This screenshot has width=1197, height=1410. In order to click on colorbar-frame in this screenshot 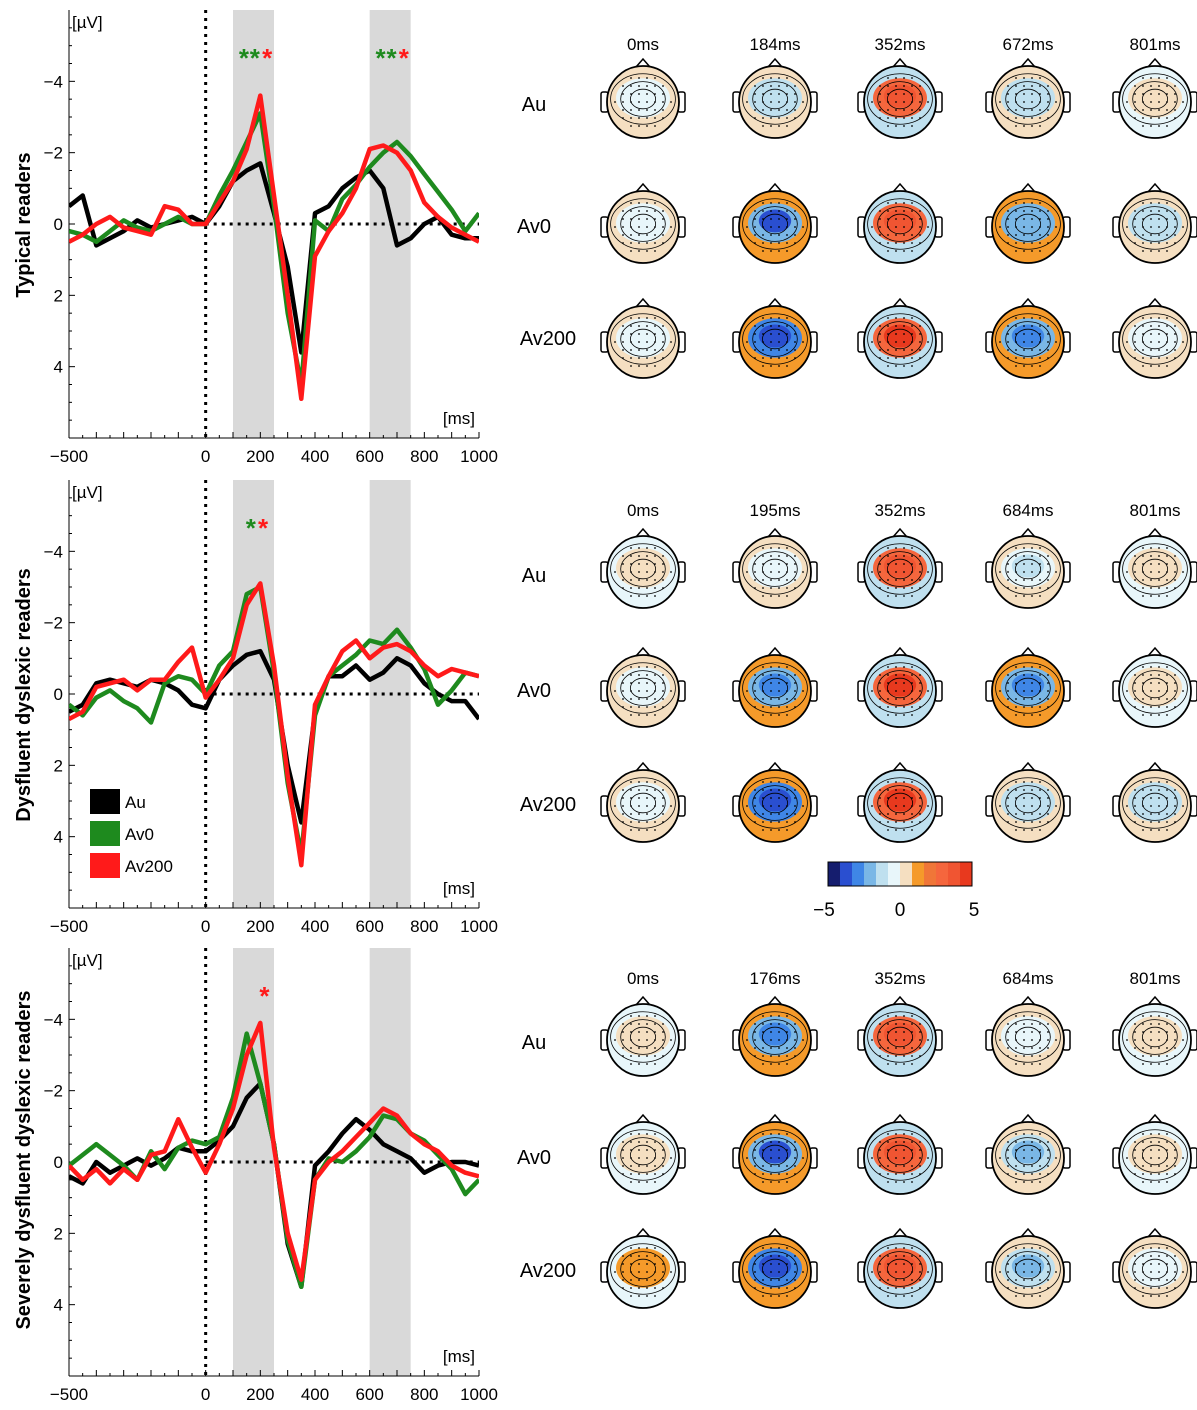, I will do `click(900, 874)`.